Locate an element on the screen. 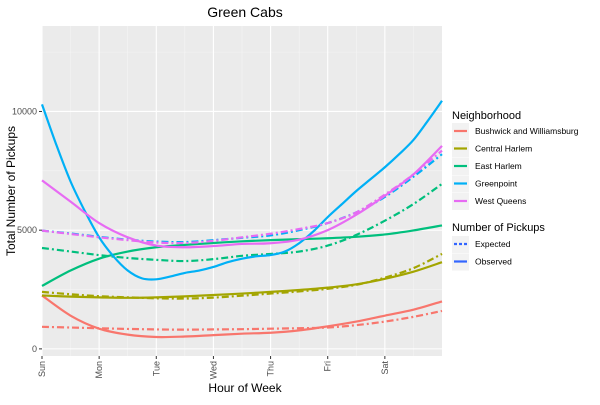 Image resolution: width=600 pixels, height=405 pixels. series-line-bushwick-and-williamsburg-observed is located at coordinates (242, 316).